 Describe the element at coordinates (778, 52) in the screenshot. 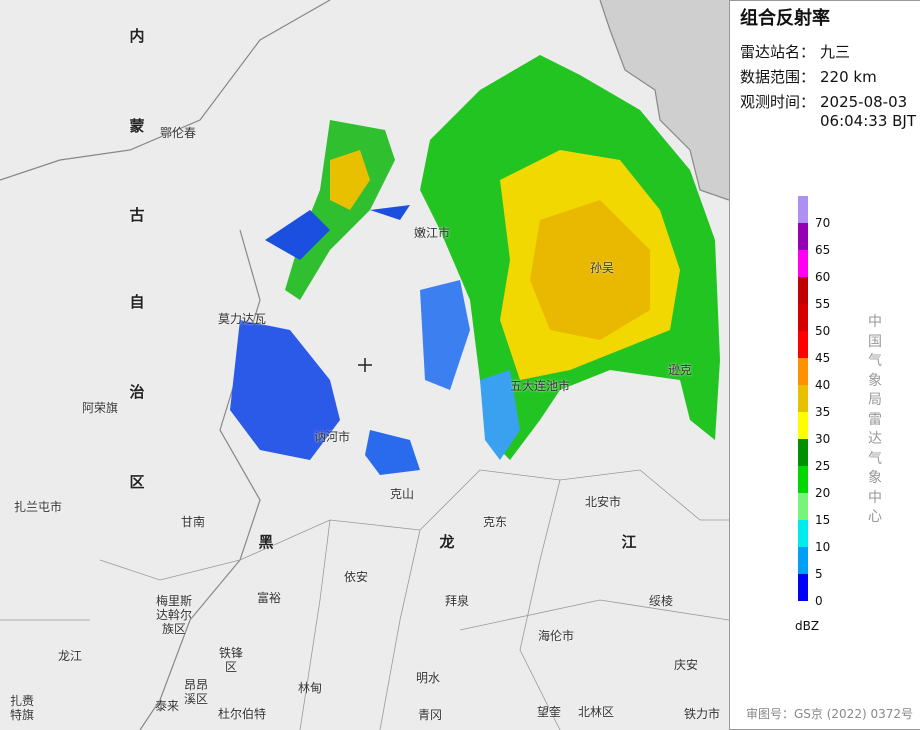

I see `station-label: 雷达站名：` at that location.